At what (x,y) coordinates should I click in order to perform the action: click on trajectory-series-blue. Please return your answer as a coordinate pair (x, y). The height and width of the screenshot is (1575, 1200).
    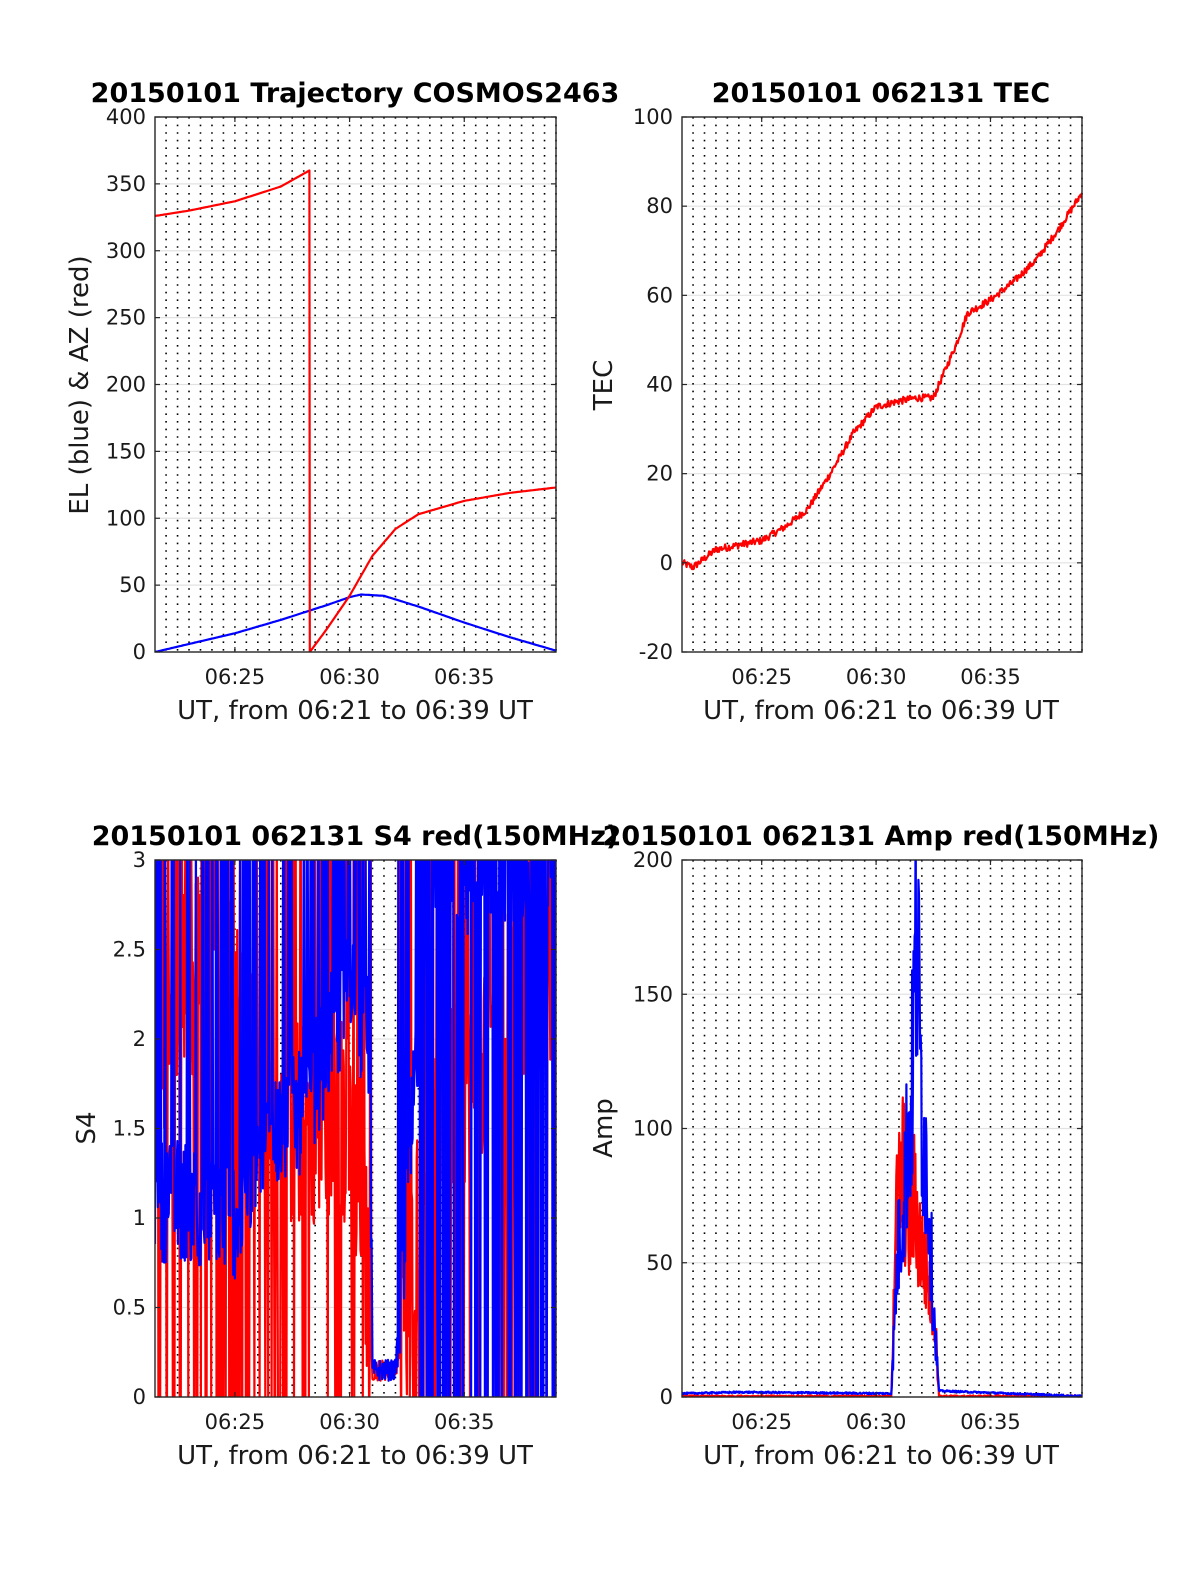
    Looking at the image, I should click on (355, 622).